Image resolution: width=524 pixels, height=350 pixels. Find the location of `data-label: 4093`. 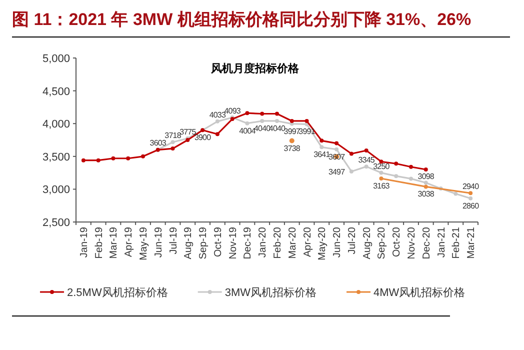

data-label: 4093 is located at coordinates (233, 111).